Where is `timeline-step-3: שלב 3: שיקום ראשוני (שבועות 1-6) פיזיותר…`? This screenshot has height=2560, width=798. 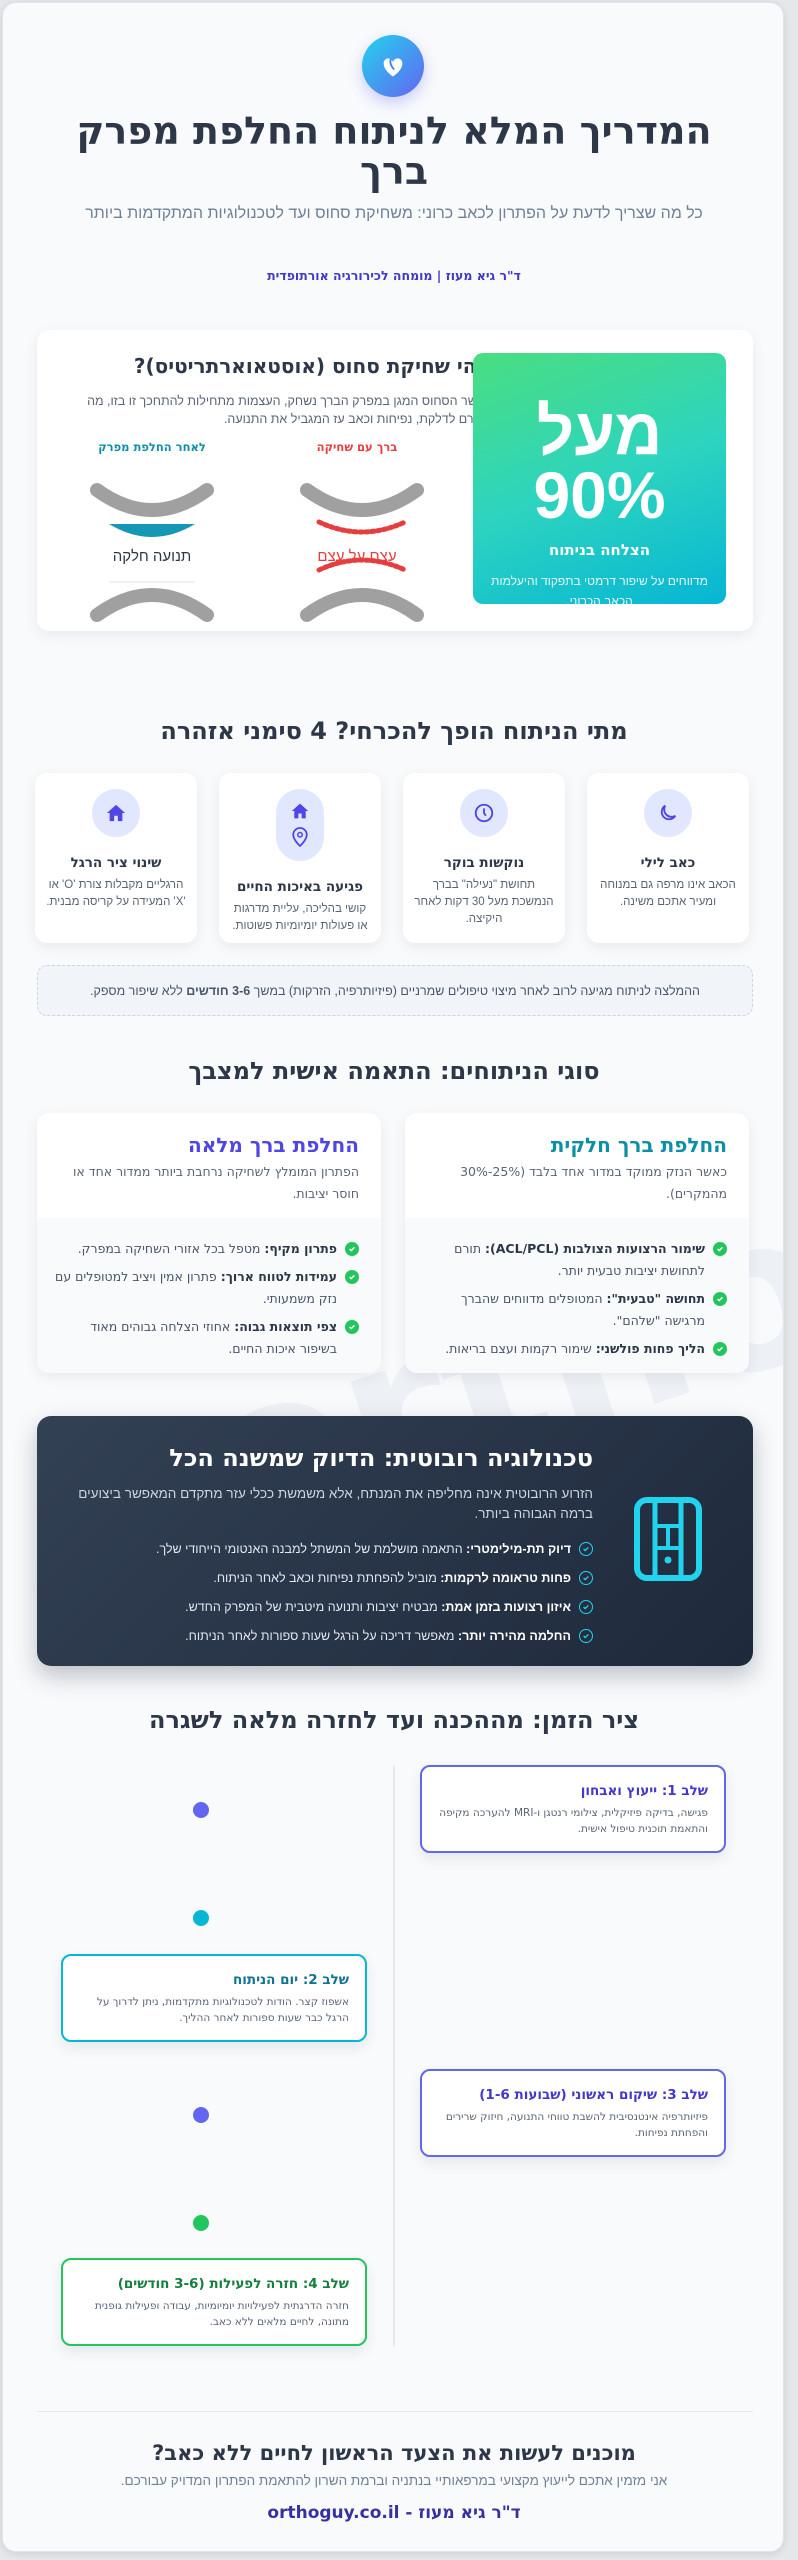 timeline-step-3: שלב 3: שיקום ראשוני (שבועות 1-6) פיזיותר… is located at coordinates (573, 2113).